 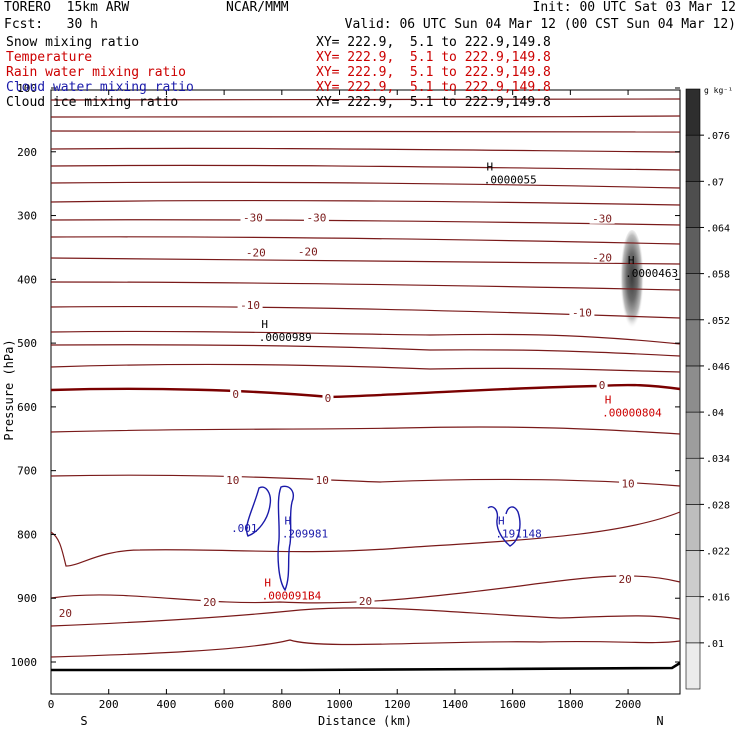 I want to click on x-tick-label: 1800, so click(x=570, y=704).